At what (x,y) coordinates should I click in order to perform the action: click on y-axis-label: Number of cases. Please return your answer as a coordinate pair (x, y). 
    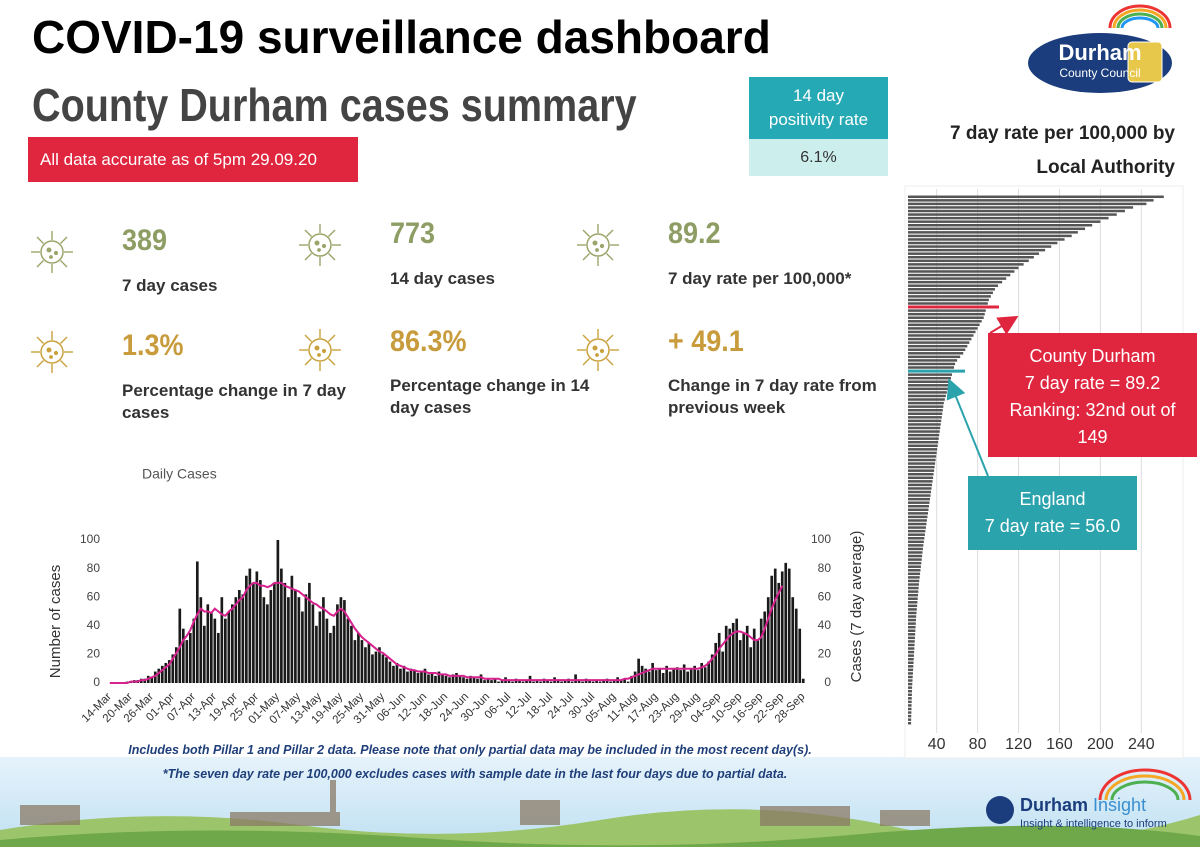
    Looking at the image, I should click on (55, 621).